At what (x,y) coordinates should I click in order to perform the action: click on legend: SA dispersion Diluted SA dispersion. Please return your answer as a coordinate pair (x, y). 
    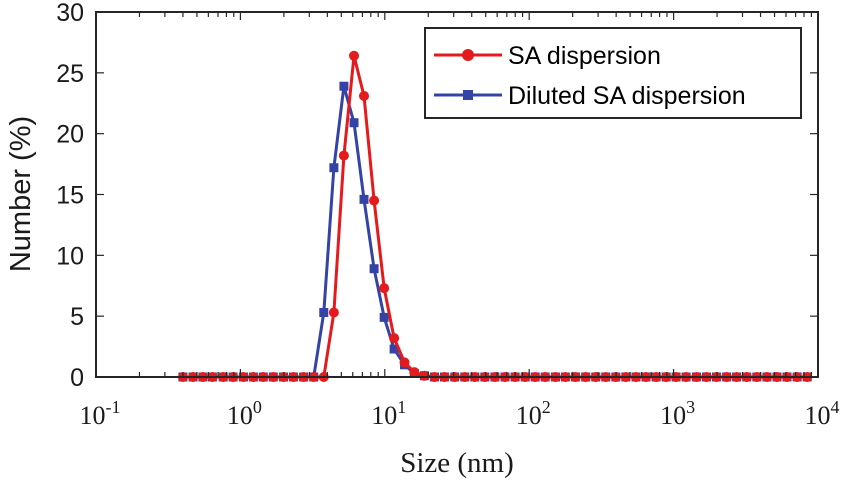
    Looking at the image, I should click on (613, 73).